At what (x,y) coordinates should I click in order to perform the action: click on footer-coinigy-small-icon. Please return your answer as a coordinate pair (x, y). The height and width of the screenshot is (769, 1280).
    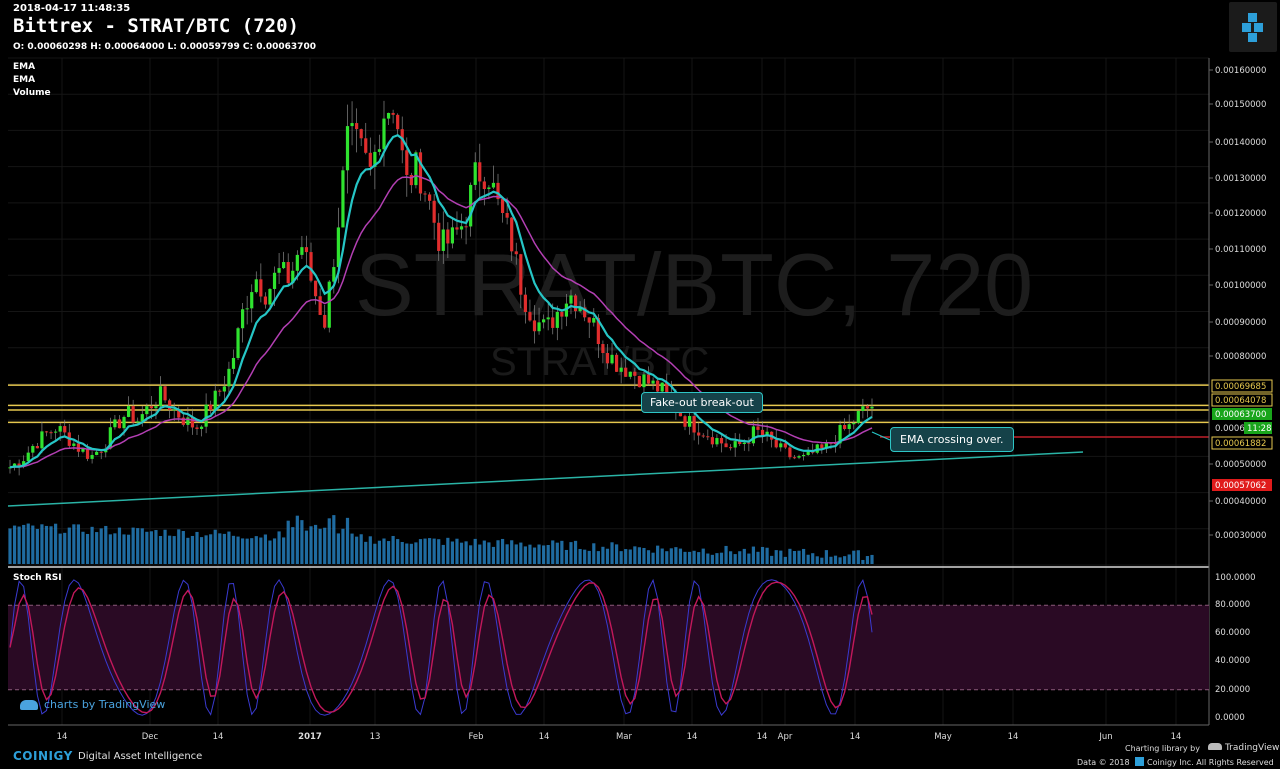
    Looking at the image, I should click on (1139, 762).